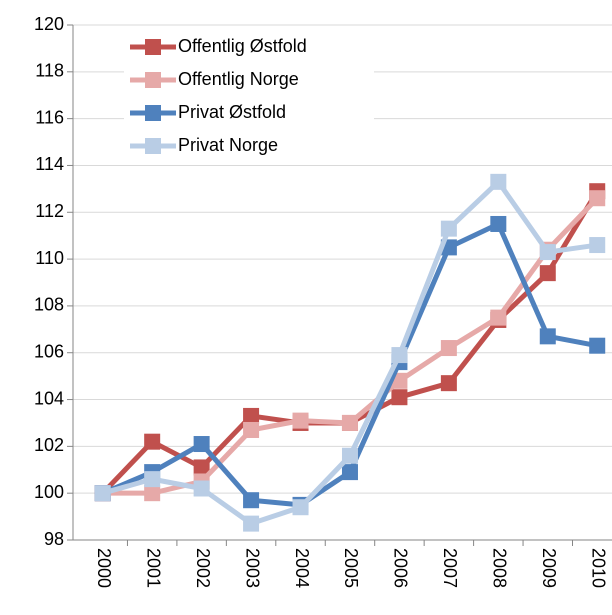 This screenshot has width=612, height=615. What do you see at coordinates (249, 97) in the screenshot?
I see `legend-box` at bounding box center [249, 97].